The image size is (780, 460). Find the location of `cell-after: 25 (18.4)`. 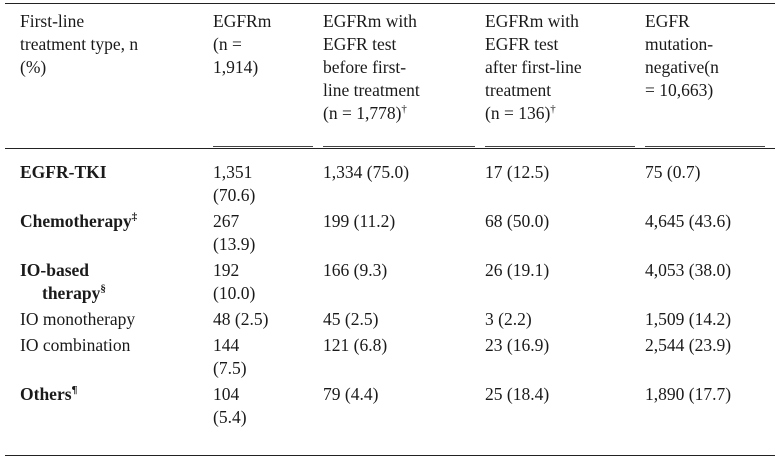

cell-after: 25 (18.4) is located at coordinates (517, 394).